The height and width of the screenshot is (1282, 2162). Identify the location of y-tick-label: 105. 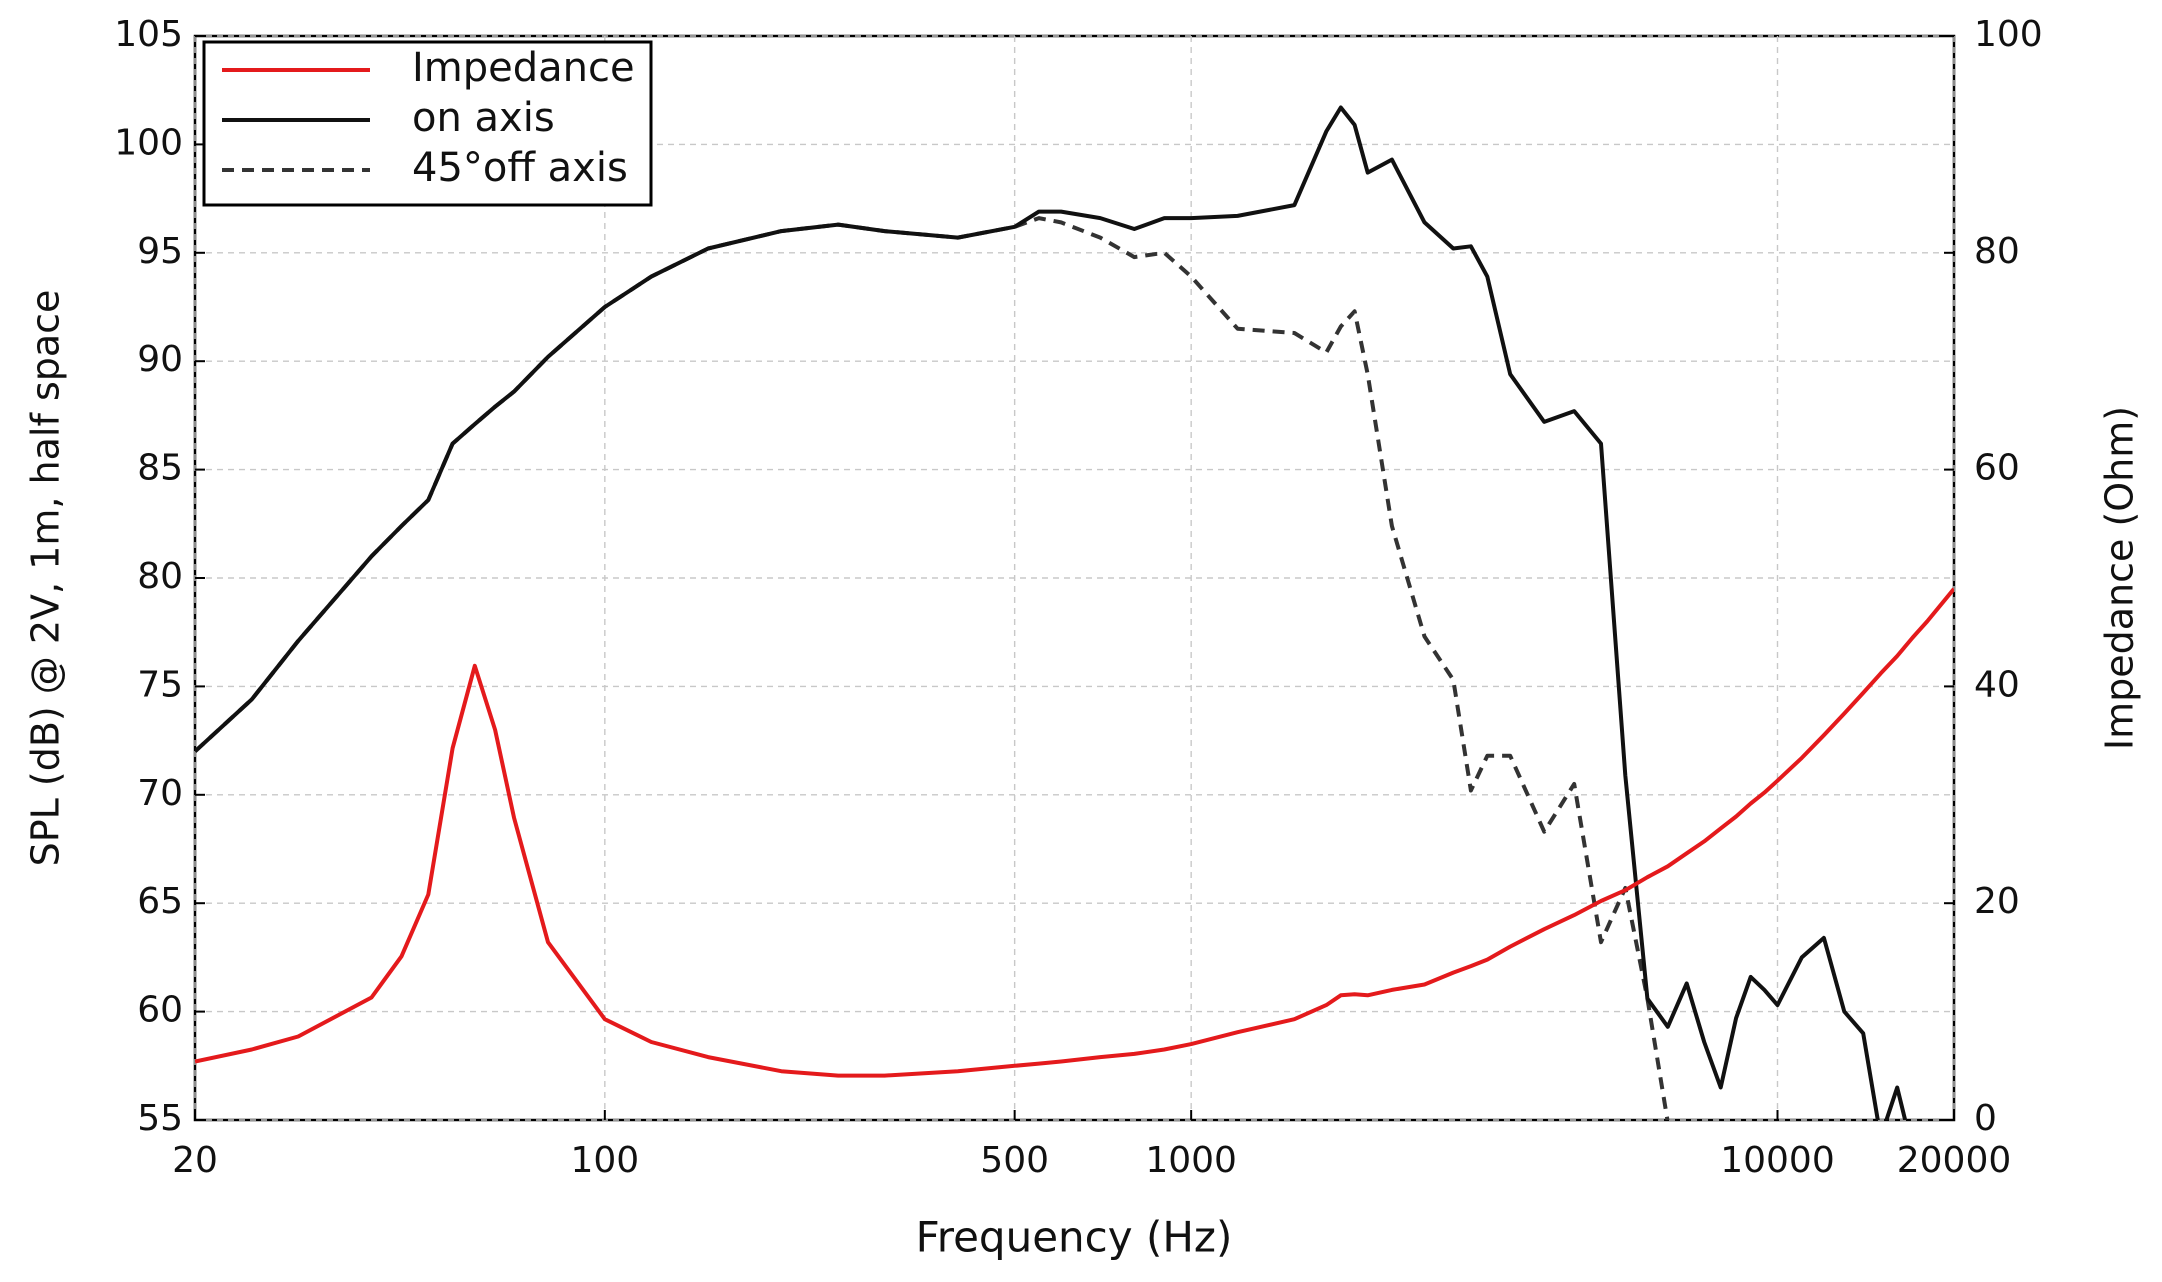
(148, 34).